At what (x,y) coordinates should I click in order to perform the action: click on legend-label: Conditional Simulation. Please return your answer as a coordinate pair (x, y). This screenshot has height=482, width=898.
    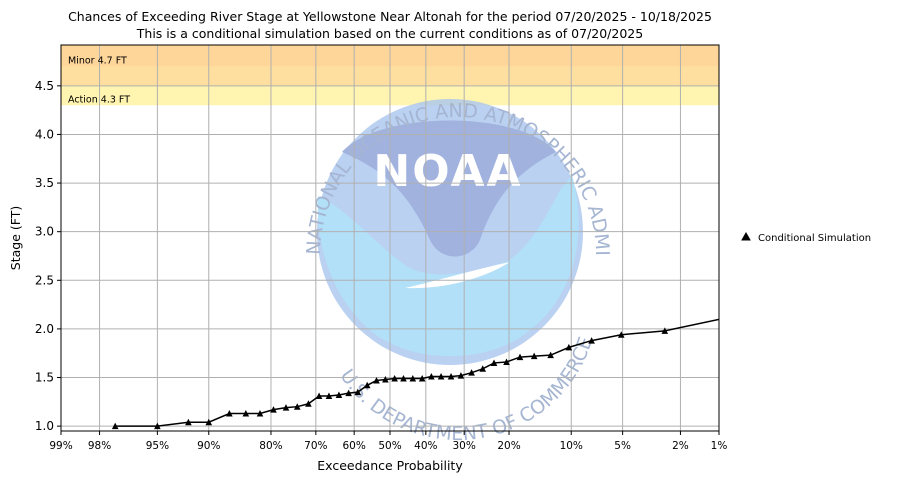
    Looking at the image, I should click on (814, 238).